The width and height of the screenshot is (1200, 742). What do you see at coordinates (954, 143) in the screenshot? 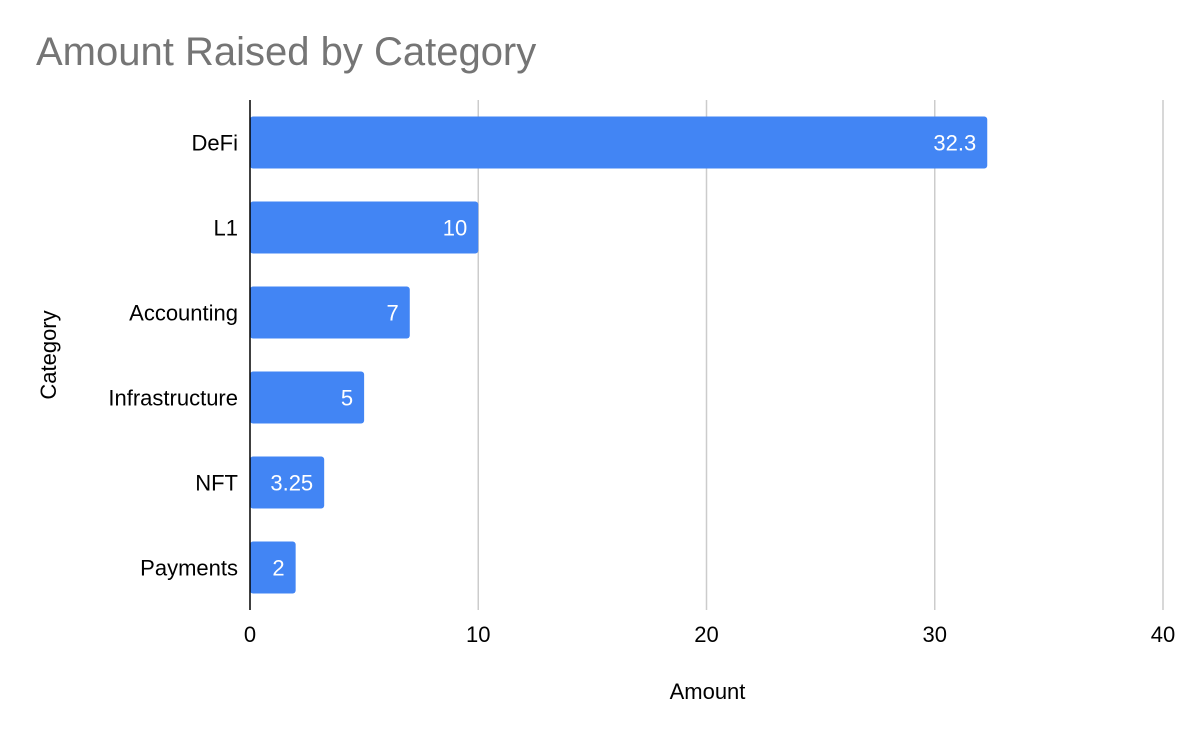
I see `data-label-defi: 32.3` at bounding box center [954, 143].